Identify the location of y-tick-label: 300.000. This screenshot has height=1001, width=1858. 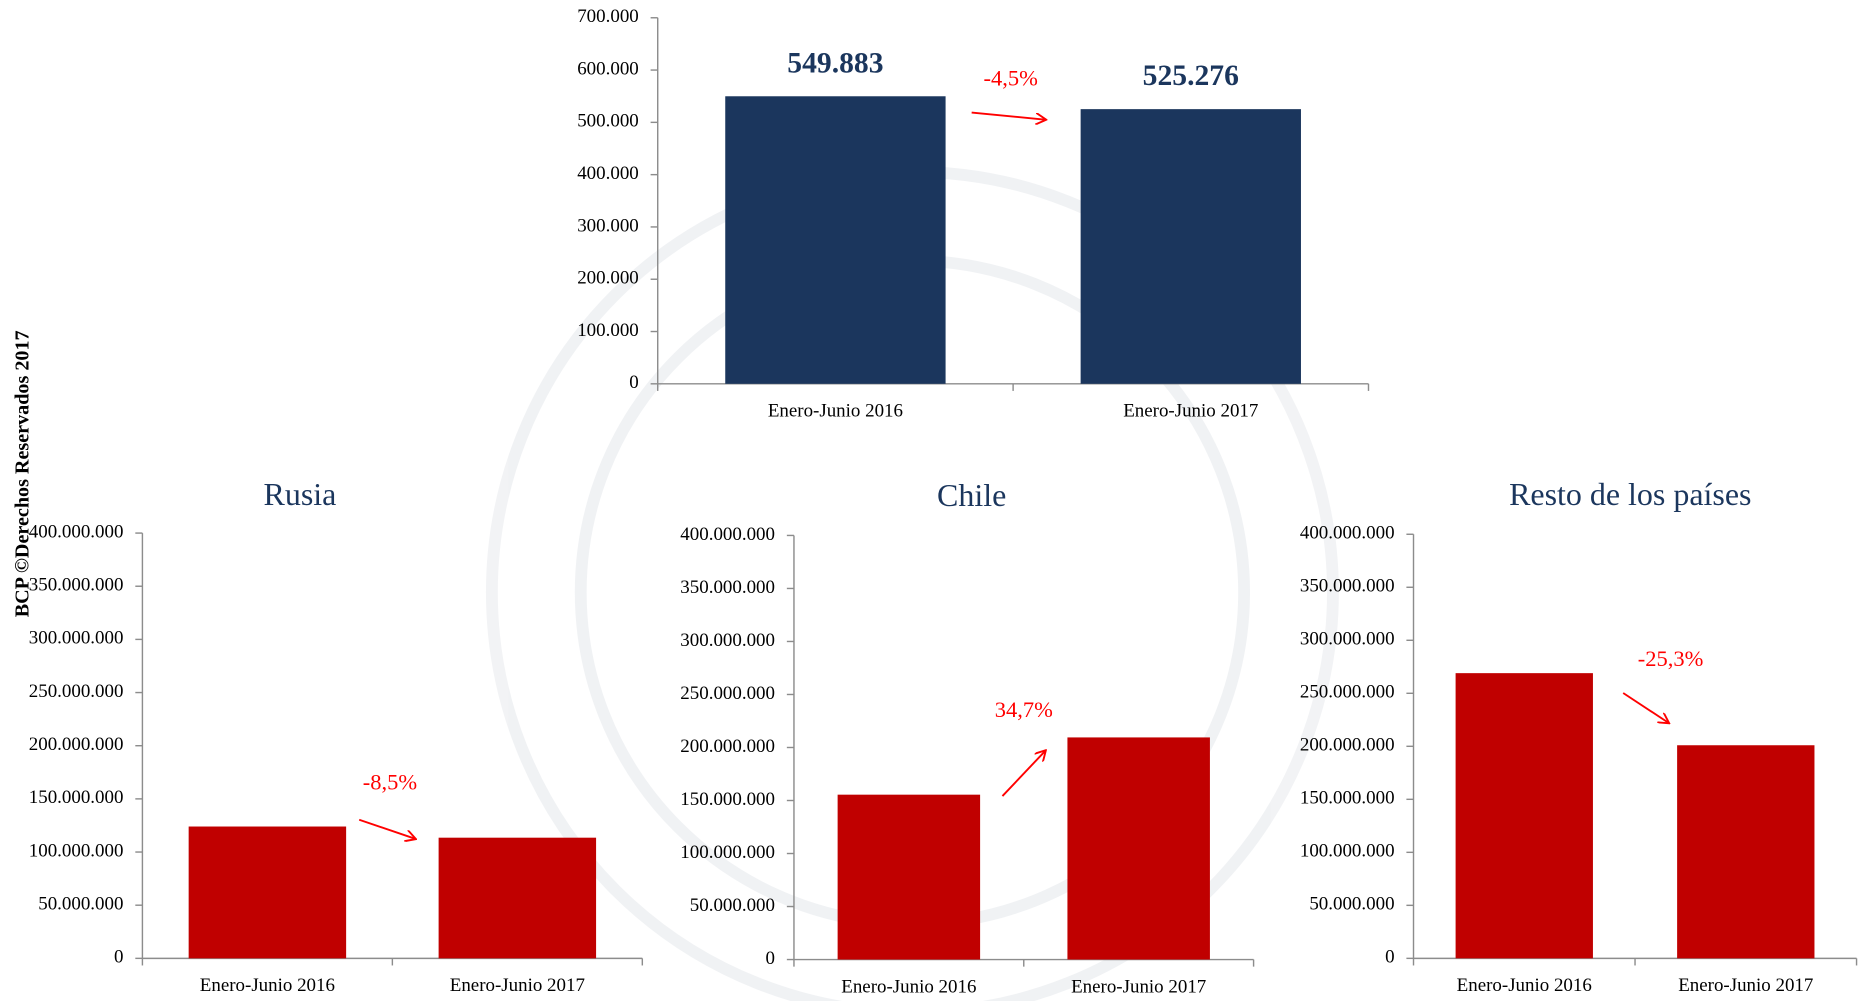
(608, 225).